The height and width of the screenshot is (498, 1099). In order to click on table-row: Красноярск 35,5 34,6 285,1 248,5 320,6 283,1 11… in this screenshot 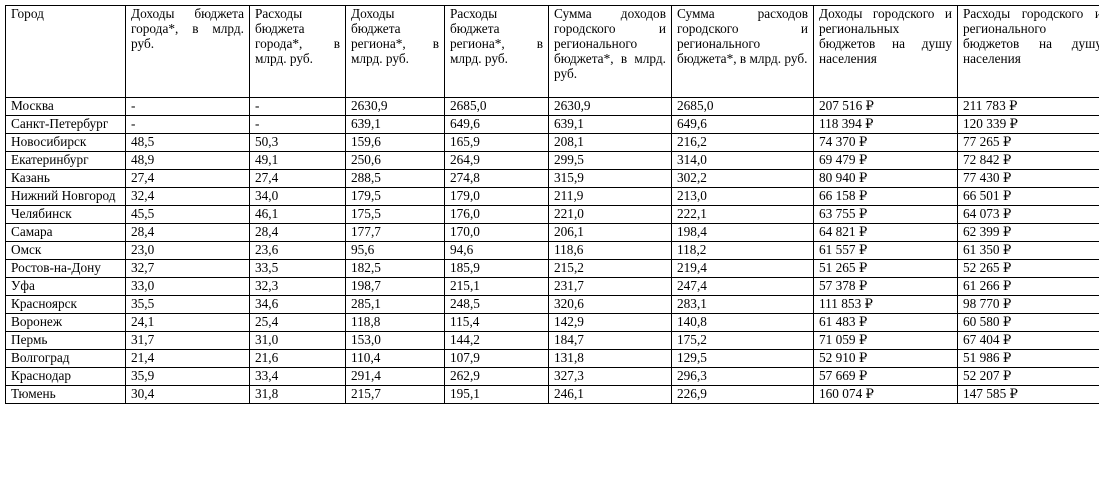, I will do `click(552, 304)`.